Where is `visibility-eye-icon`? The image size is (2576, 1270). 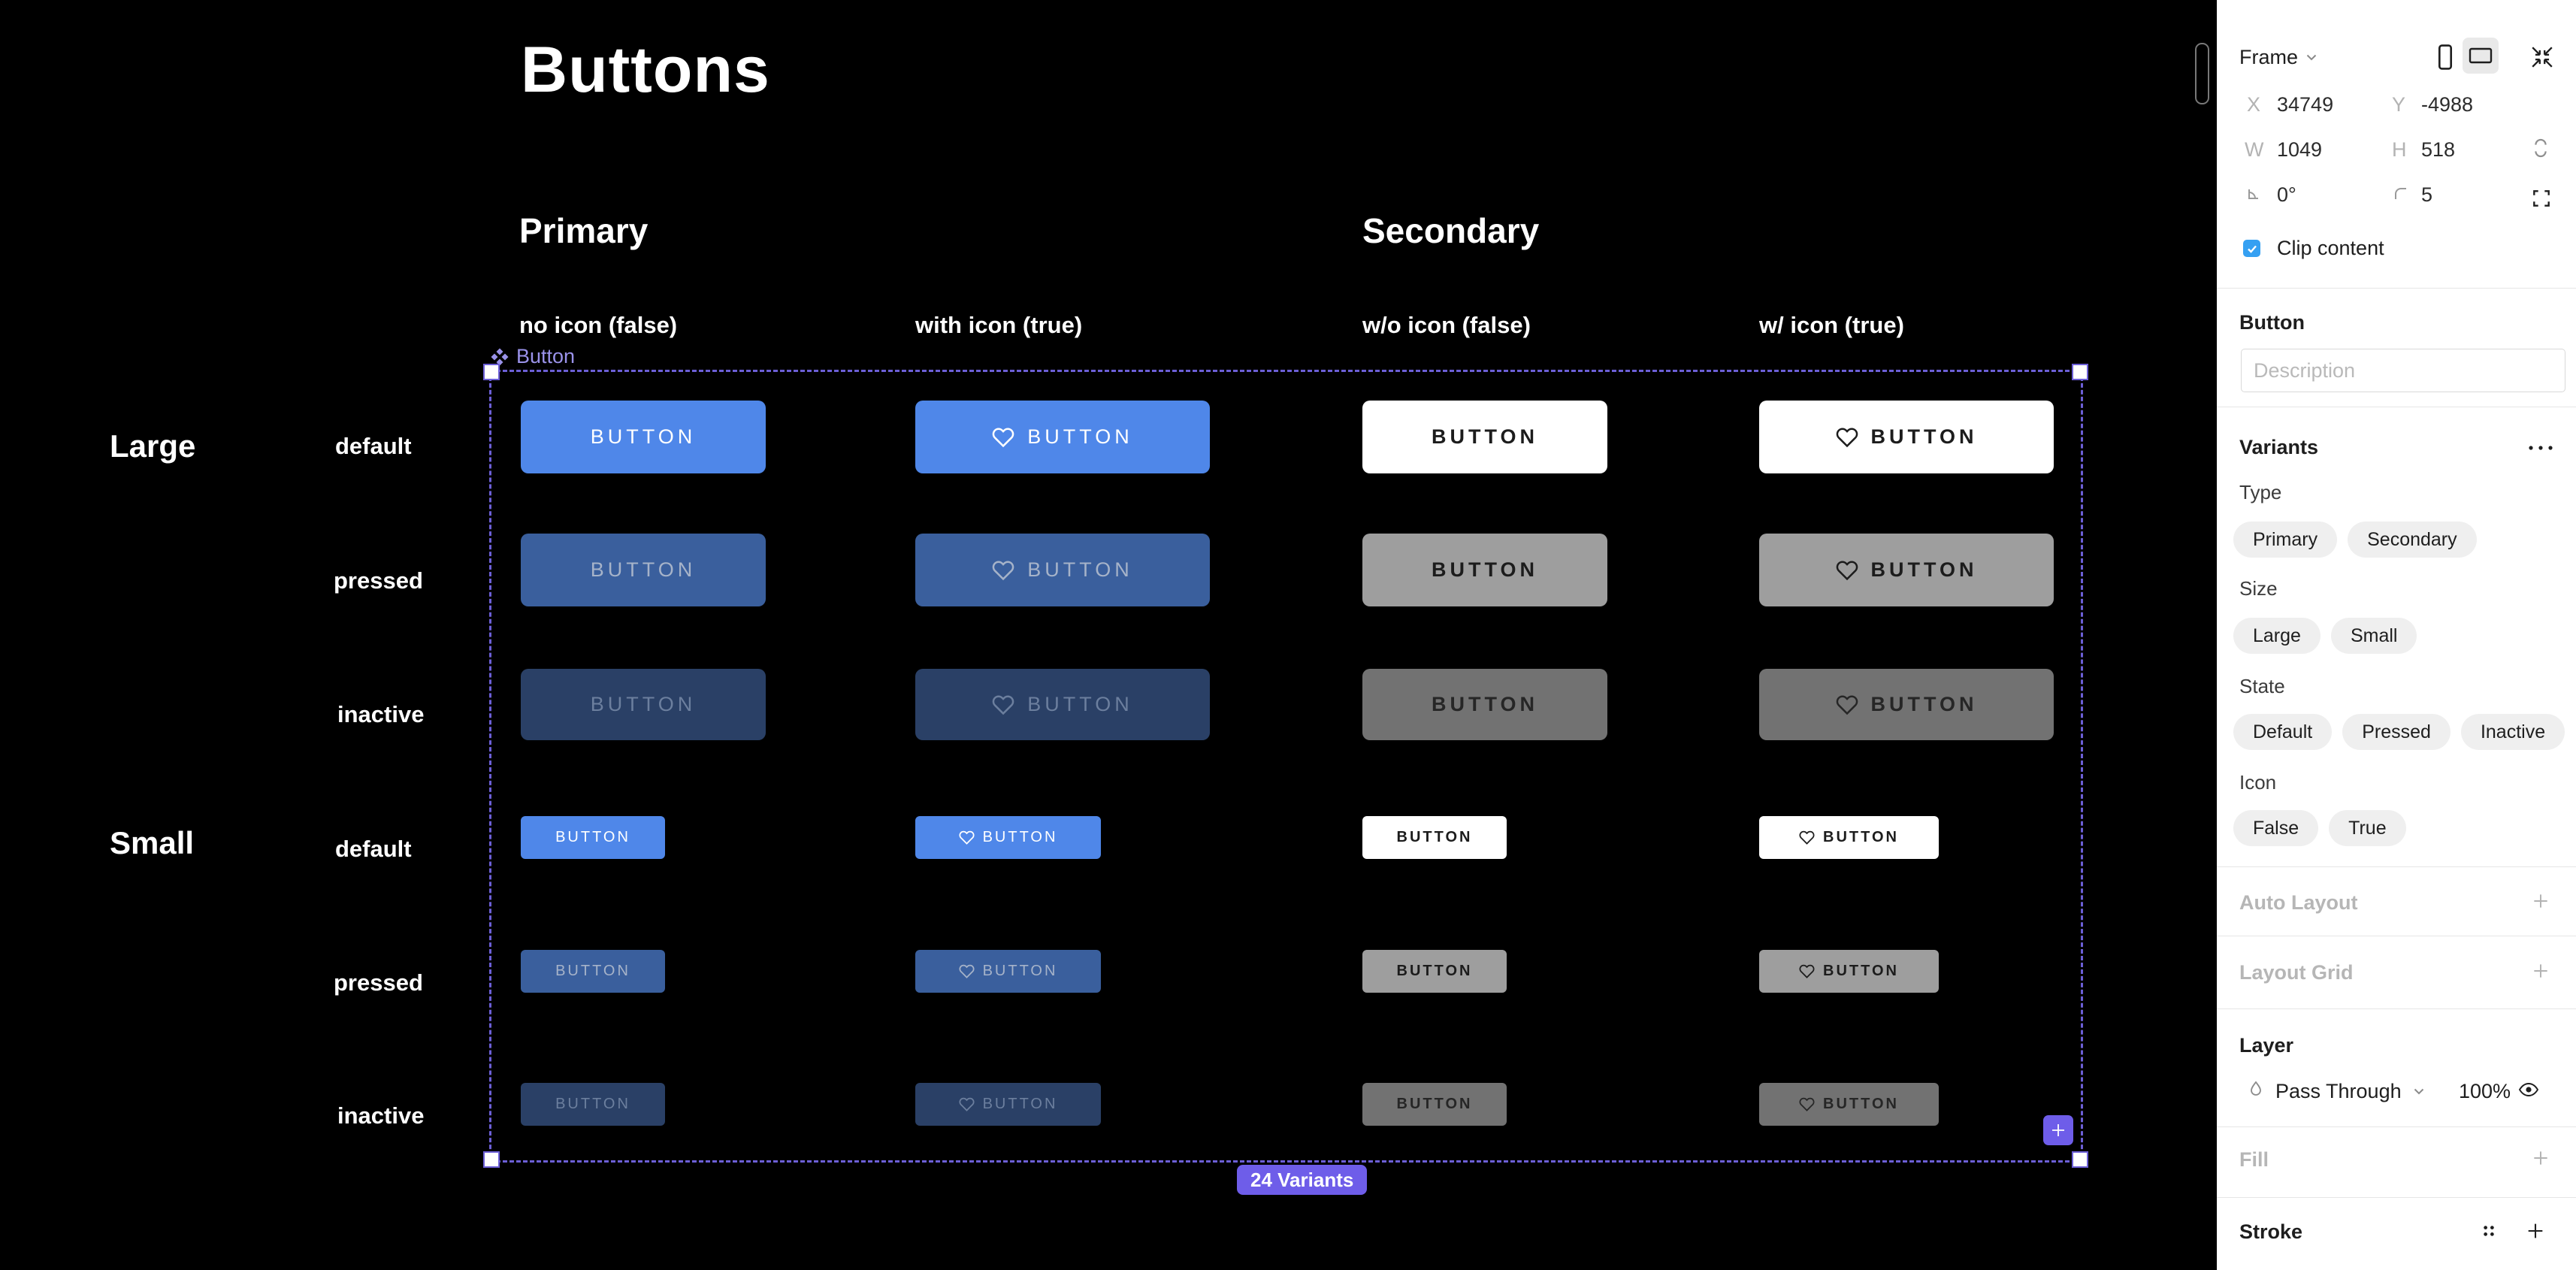
visibility-eye-icon is located at coordinates (2528, 1090).